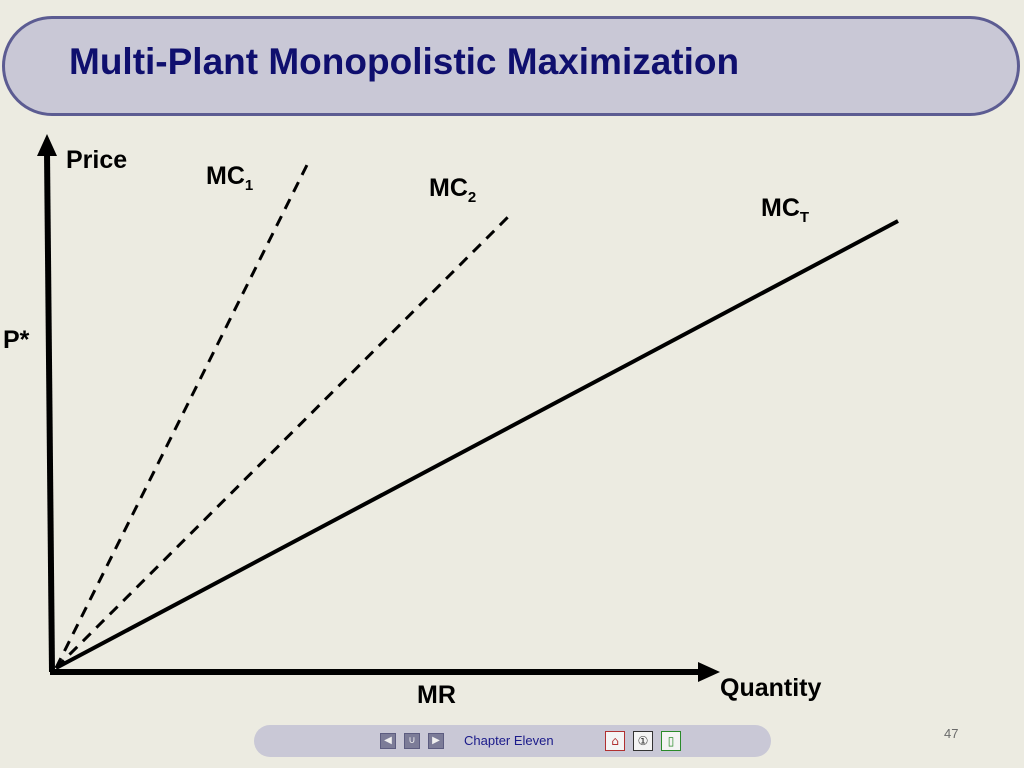  I want to click on next-icon: ▶, so click(436, 741).